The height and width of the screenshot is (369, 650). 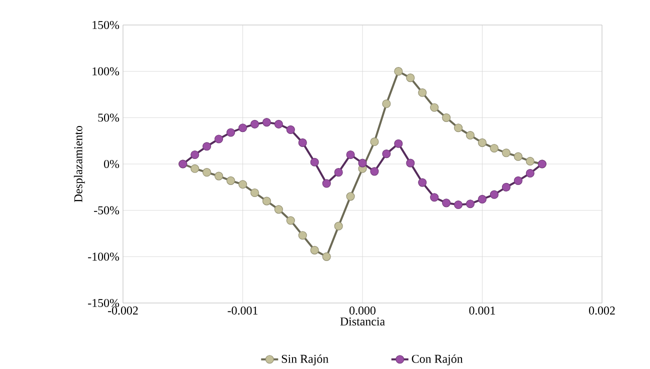 I want to click on x-tick-label: -0.001, so click(x=243, y=310).